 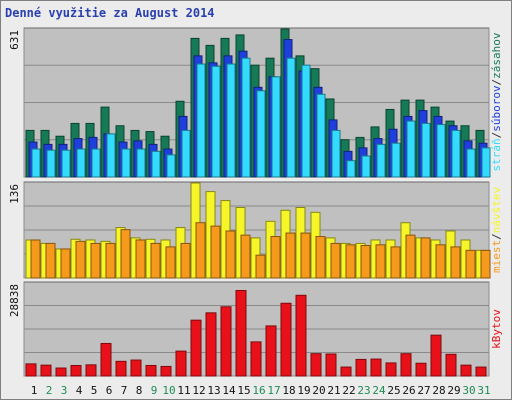 I want to click on x-tick-label: 1, so click(x=34, y=390).